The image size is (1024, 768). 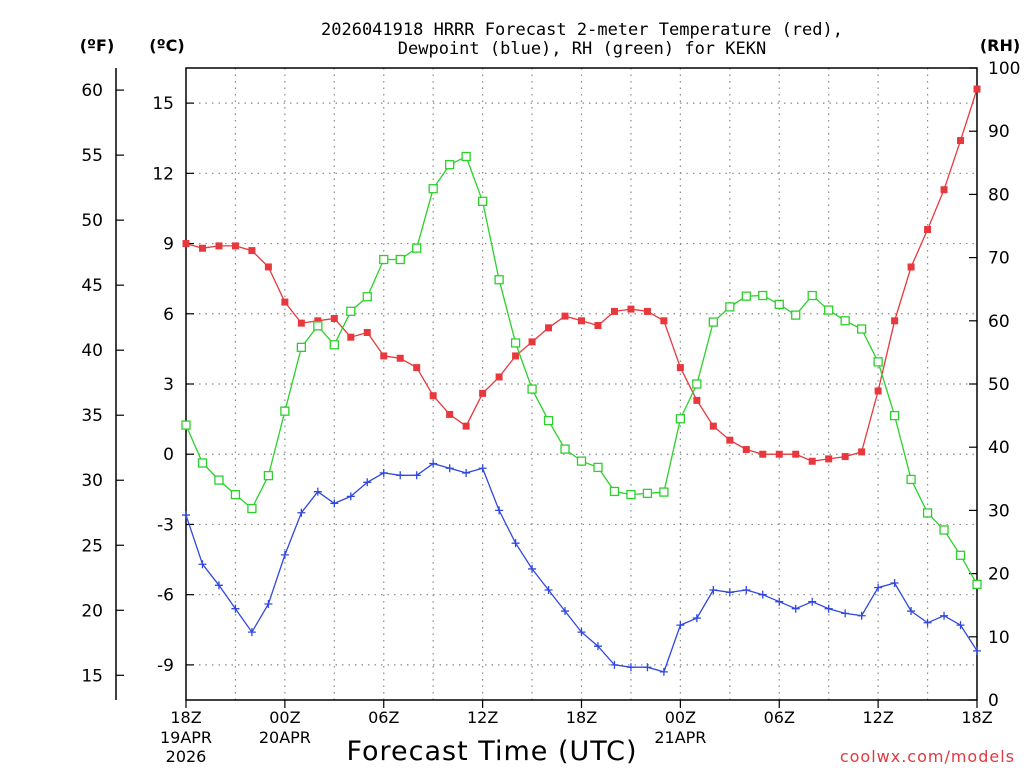 What do you see at coordinates (168, 315) in the screenshot?
I see `celsius-tick-label: 6` at bounding box center [168, 315].